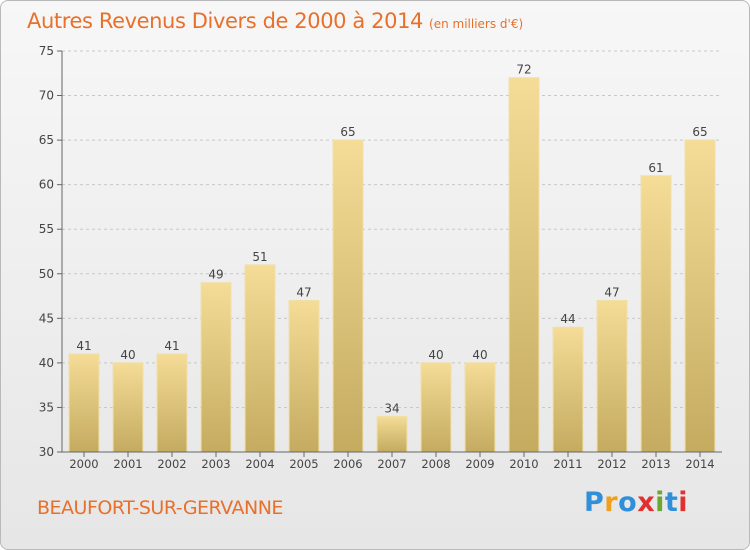 This screenshot has height=550, width=750. Describe the element at coordinates (215, 464) in the screenshot. I see `x-tick-label: 2003` at that location.